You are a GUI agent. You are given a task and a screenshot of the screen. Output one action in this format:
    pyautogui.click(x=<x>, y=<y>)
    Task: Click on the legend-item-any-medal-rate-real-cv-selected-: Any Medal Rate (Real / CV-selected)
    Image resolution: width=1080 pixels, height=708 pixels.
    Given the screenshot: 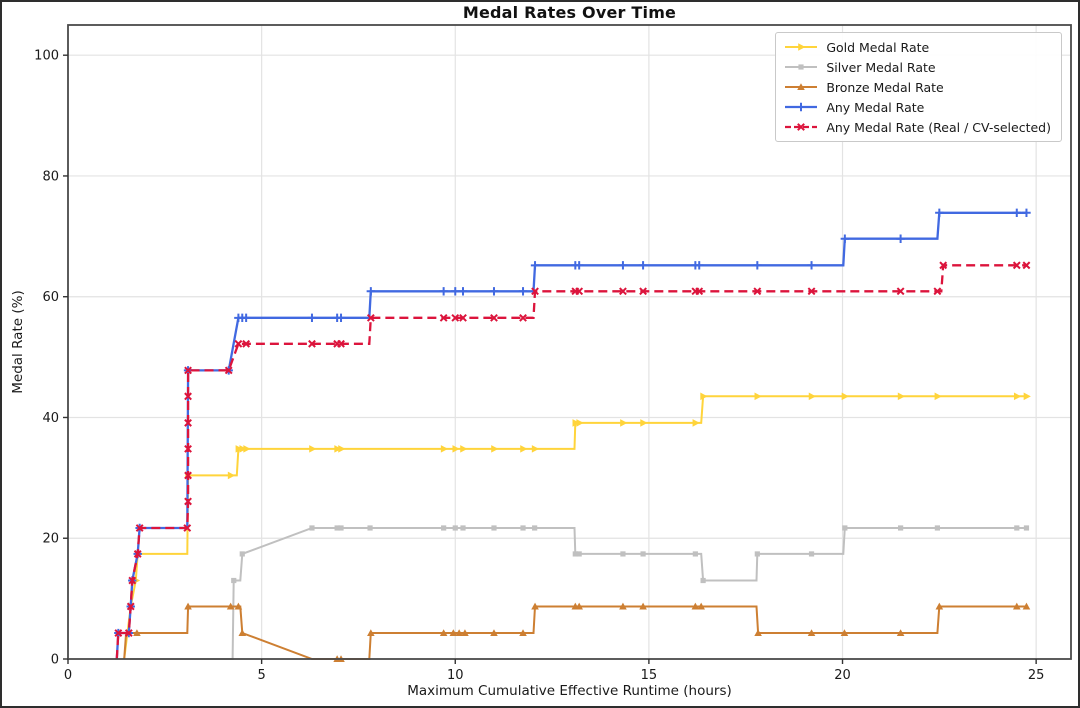 What is the action you would take?
    pyautogui.click(x=917, y=127)
    